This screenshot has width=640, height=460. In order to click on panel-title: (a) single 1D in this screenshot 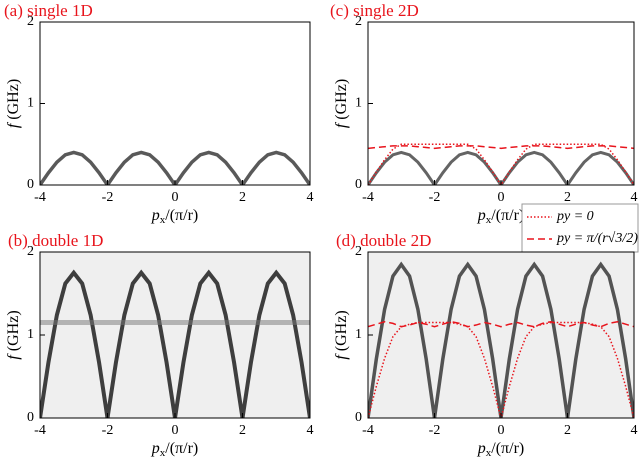, I will do `click(48, 10)`.